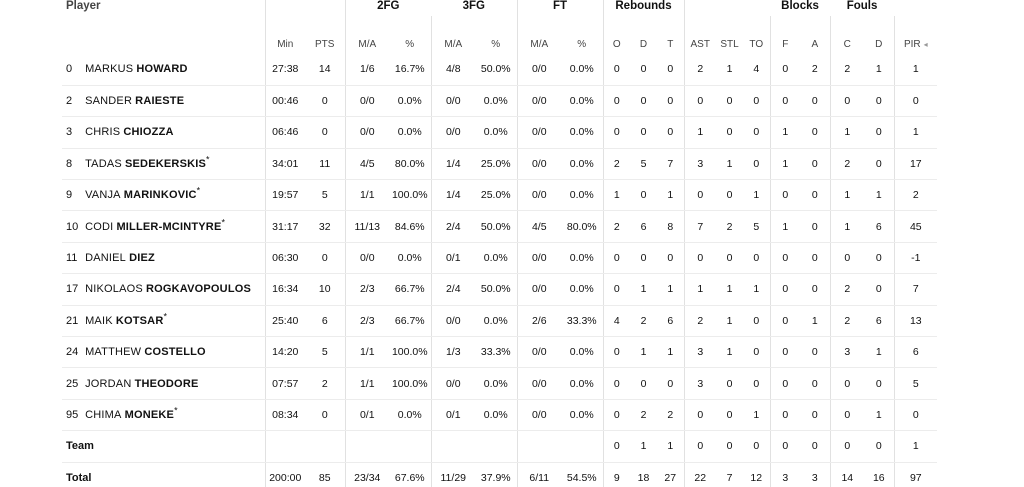 Image resolution: width=1024 pixels, height=487 pixels. I want to click on header-group-3fg: 3FG, so click(473, 6).